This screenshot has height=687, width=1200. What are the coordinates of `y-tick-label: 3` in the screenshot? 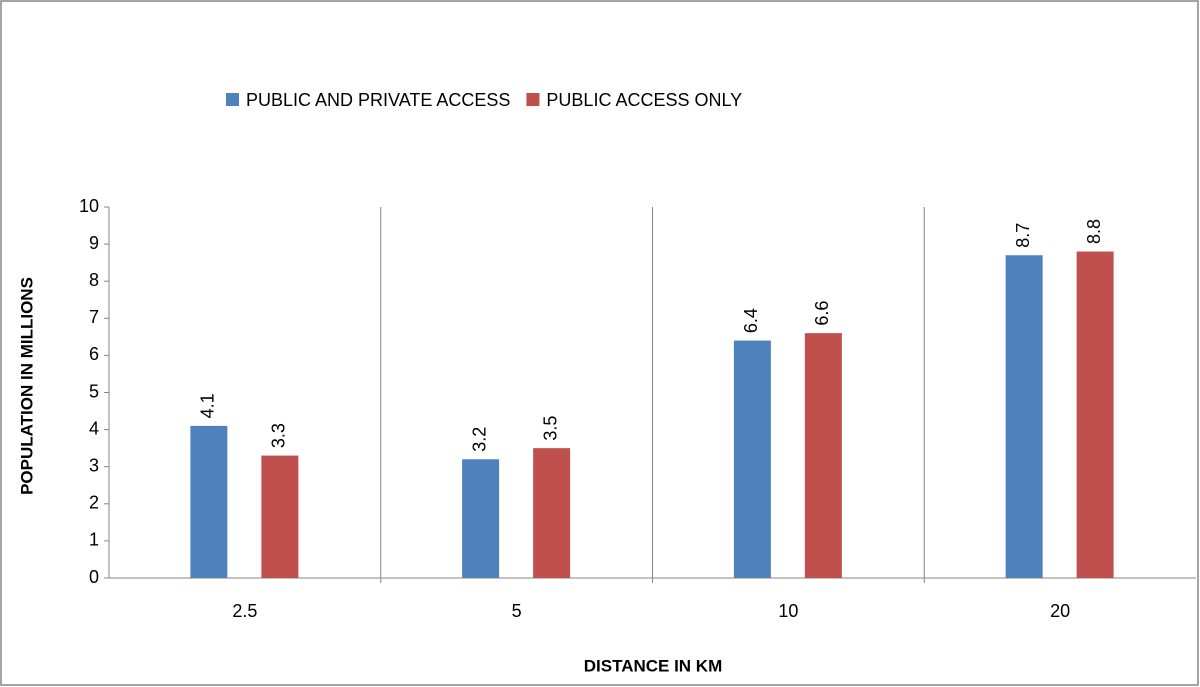 It's located at (94, 465).